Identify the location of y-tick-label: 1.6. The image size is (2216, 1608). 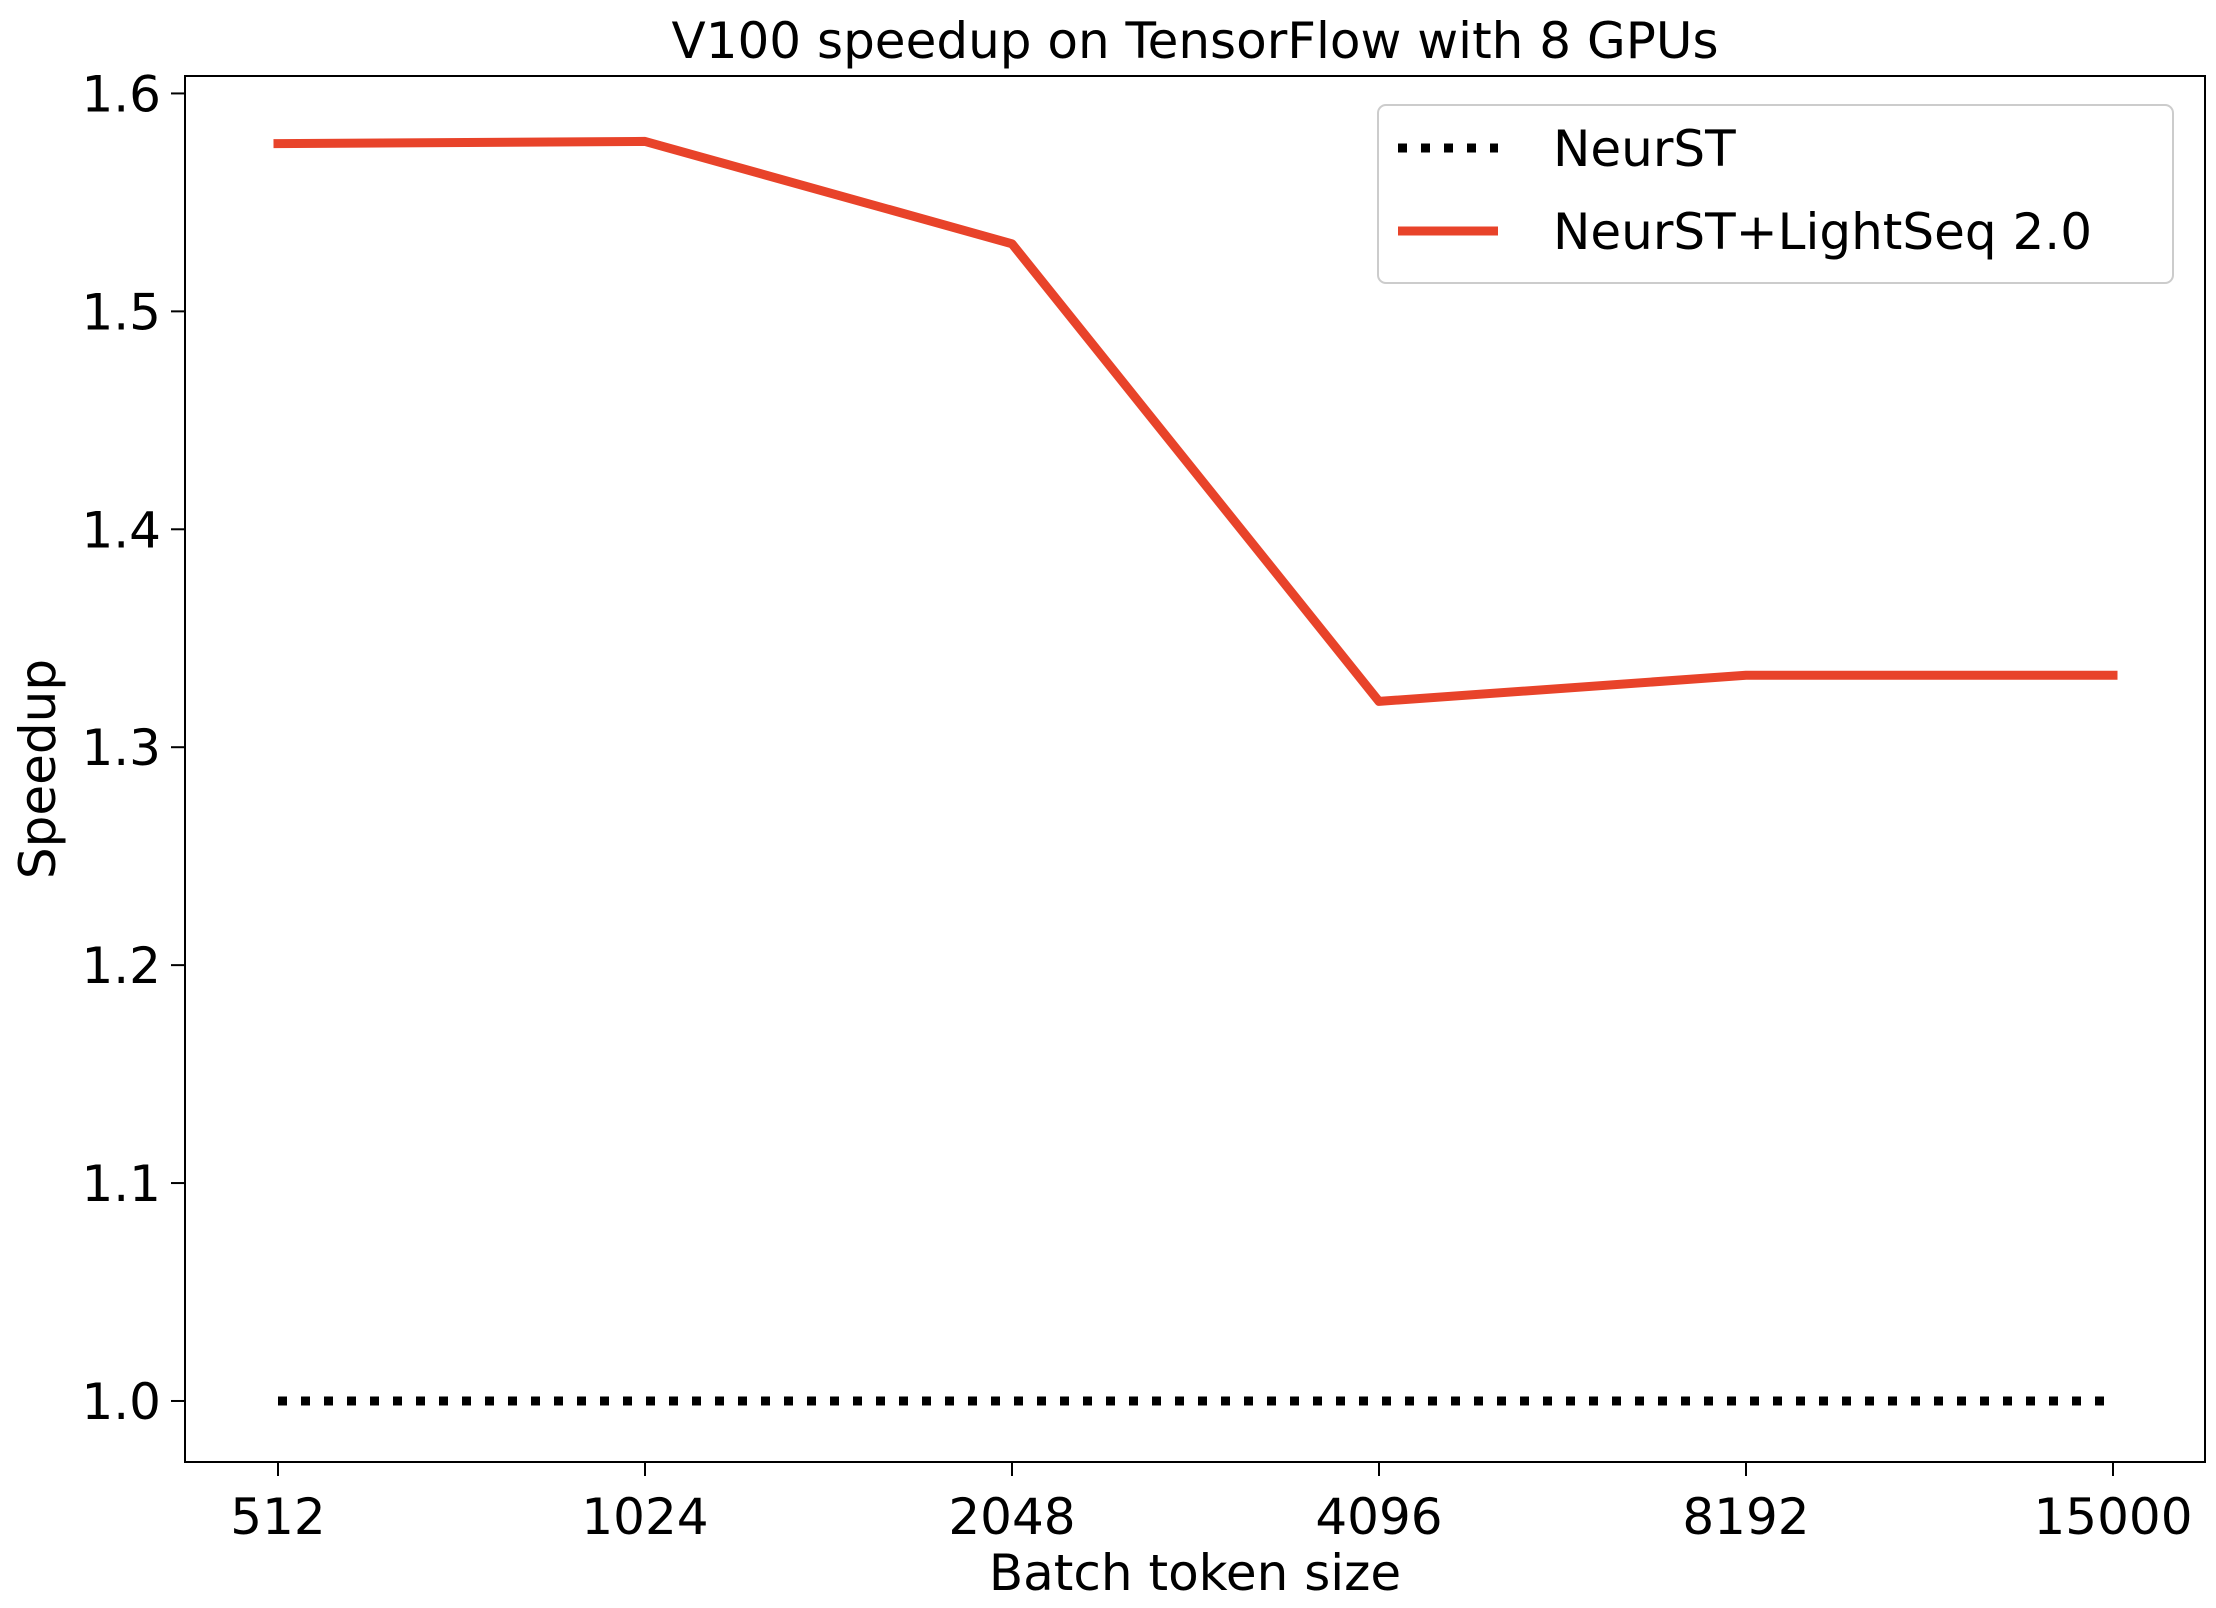
(121, 94).